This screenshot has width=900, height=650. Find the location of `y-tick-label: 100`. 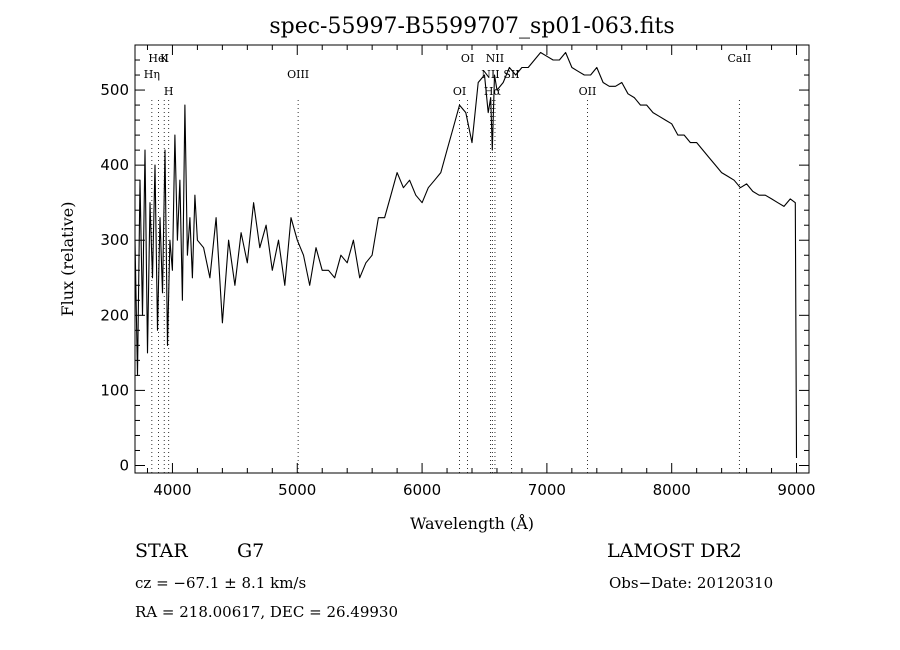

y-tick-label: 100 is located at coordinates (114, 390).